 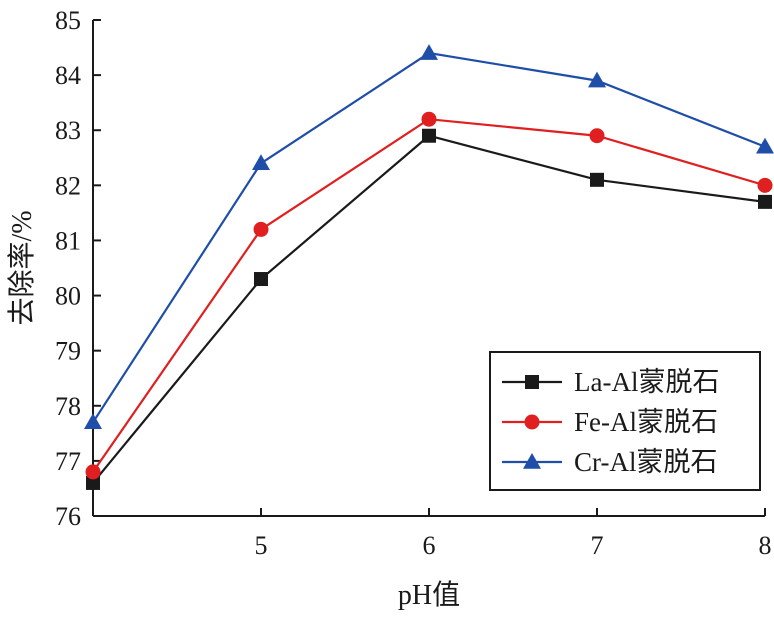 I want to click on legend-label: Cr-Al蒙脱石, so click(x=645, y=462).